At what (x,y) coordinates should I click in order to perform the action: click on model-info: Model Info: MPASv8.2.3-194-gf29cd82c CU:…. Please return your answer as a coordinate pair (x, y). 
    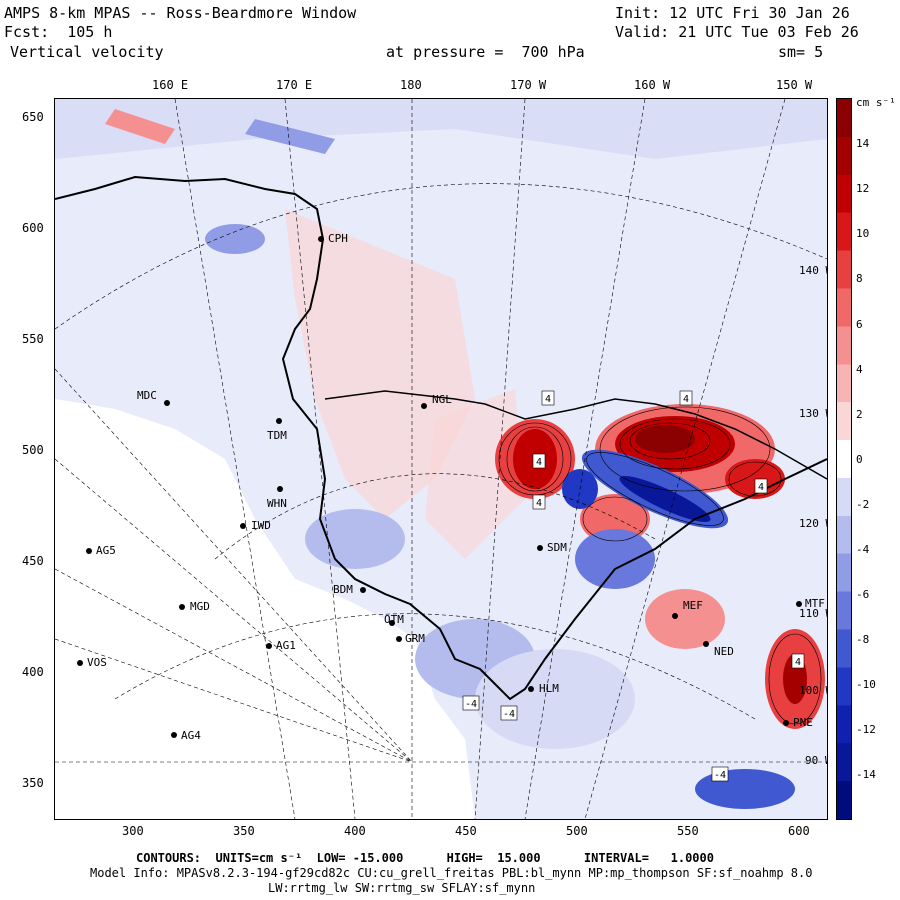
    Looking at the image, I should click on (451, 873).